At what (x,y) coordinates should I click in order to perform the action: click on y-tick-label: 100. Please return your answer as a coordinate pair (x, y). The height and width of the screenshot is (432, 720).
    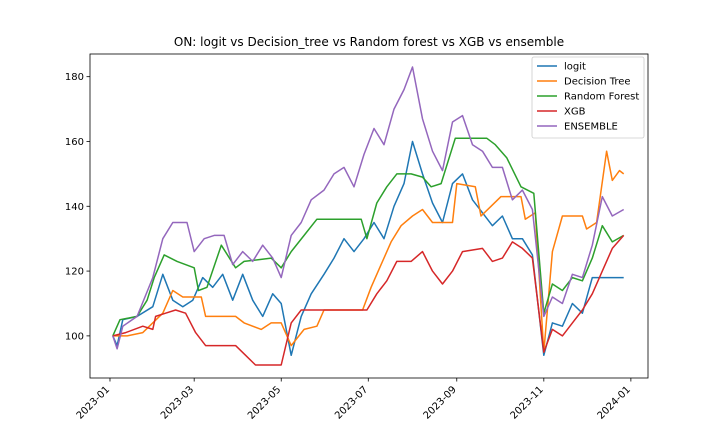
    Looking at the image, I should click on (74, 336).